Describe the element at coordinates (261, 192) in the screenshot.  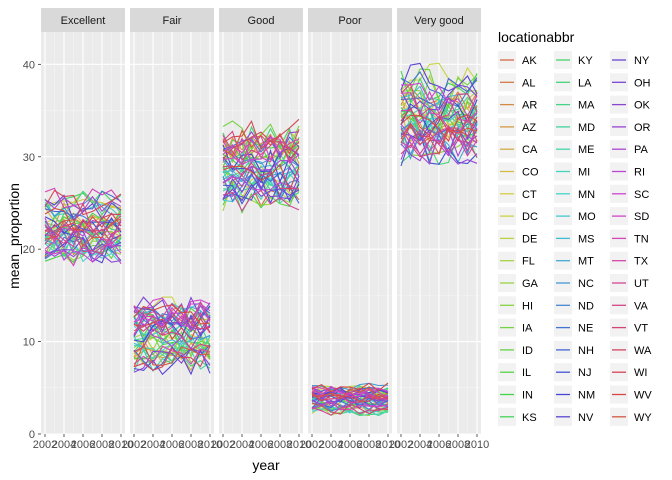
I see `series-line-ny` at that location.